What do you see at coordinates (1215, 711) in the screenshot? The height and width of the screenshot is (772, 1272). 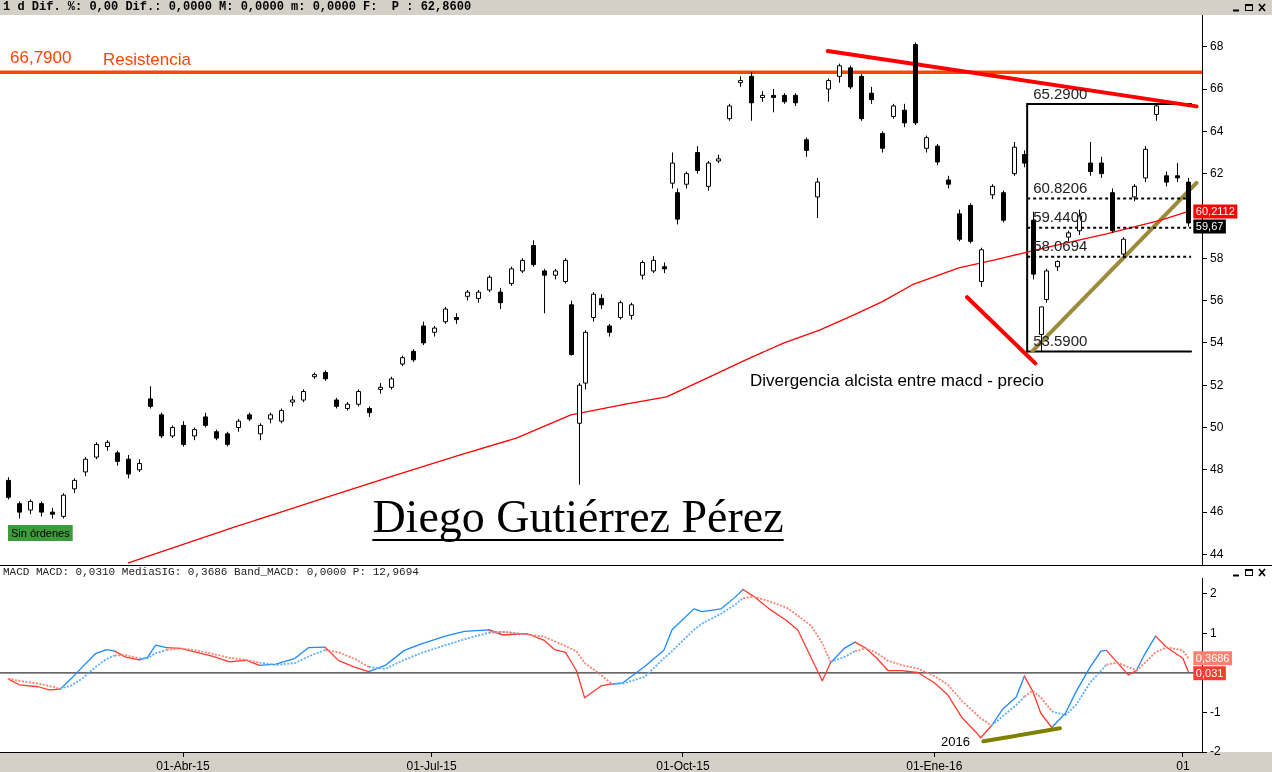 I see `y-tick-label: -1` at bounding box center [1215, 711].